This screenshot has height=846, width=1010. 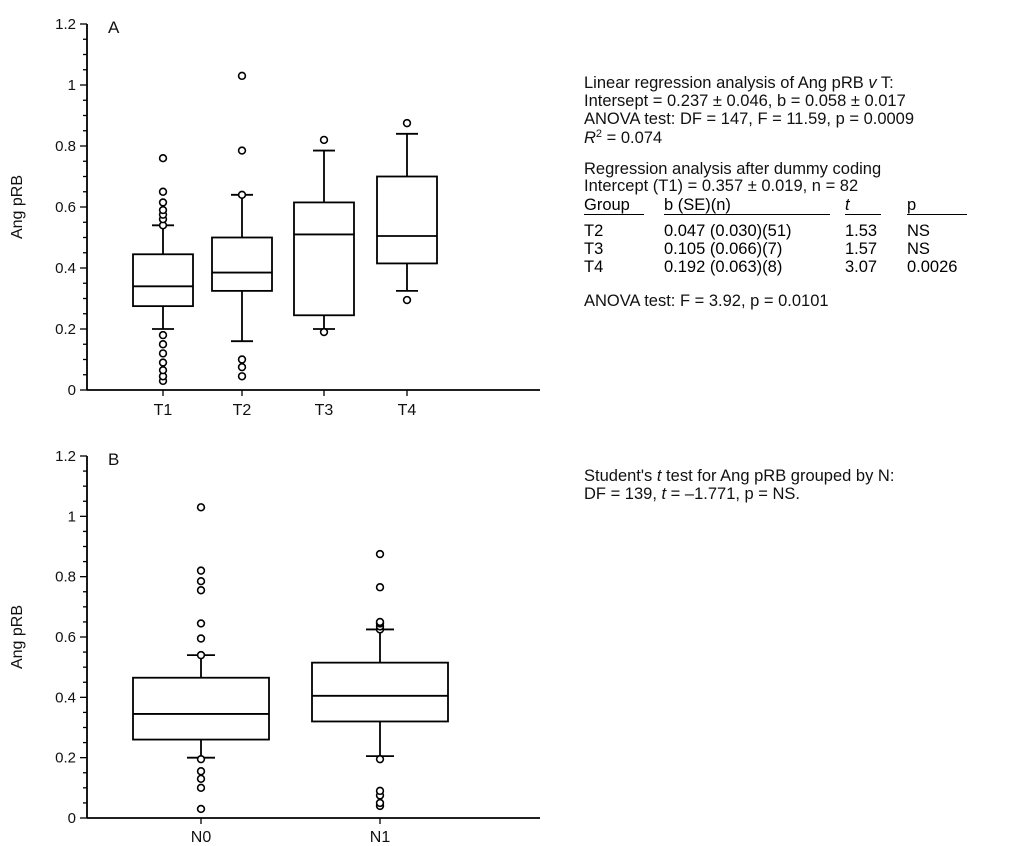 What do you see at coordinates (728, 231) in the screenshot?
I see `table-row-t2-b: 0.047 (0.030)(51)` at bounding box center [728, 231].